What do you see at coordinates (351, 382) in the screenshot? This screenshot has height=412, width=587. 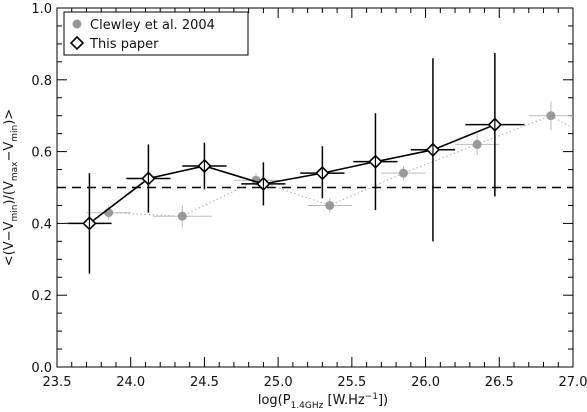 I see `x-tick-label: 25.5` at bounding box center [351, 382].